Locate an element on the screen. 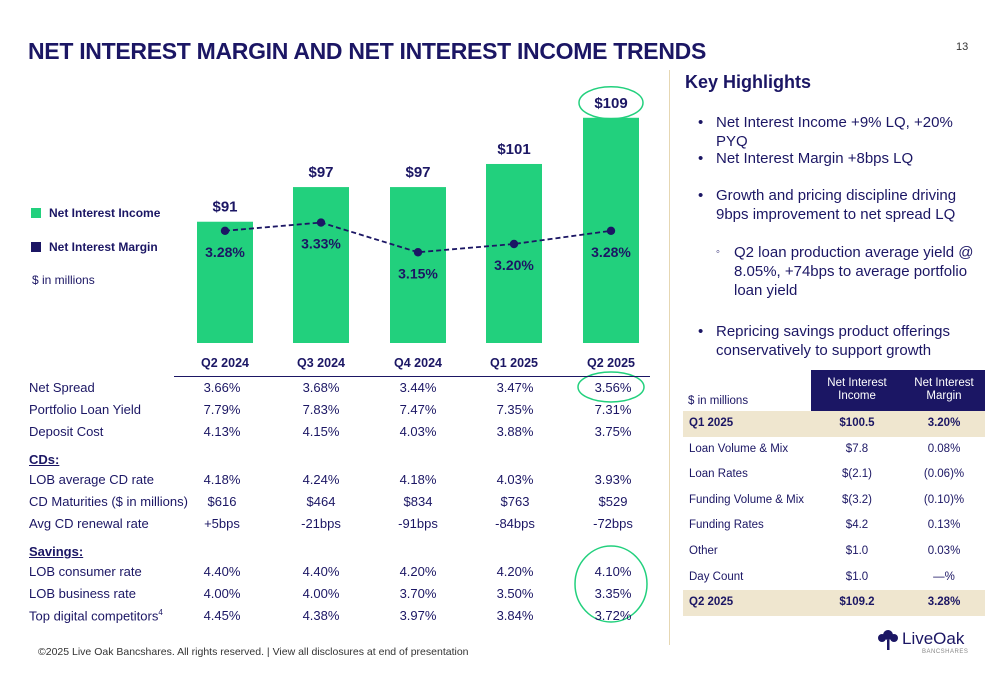  page-number: 13 is located at coordinates (962, 47).